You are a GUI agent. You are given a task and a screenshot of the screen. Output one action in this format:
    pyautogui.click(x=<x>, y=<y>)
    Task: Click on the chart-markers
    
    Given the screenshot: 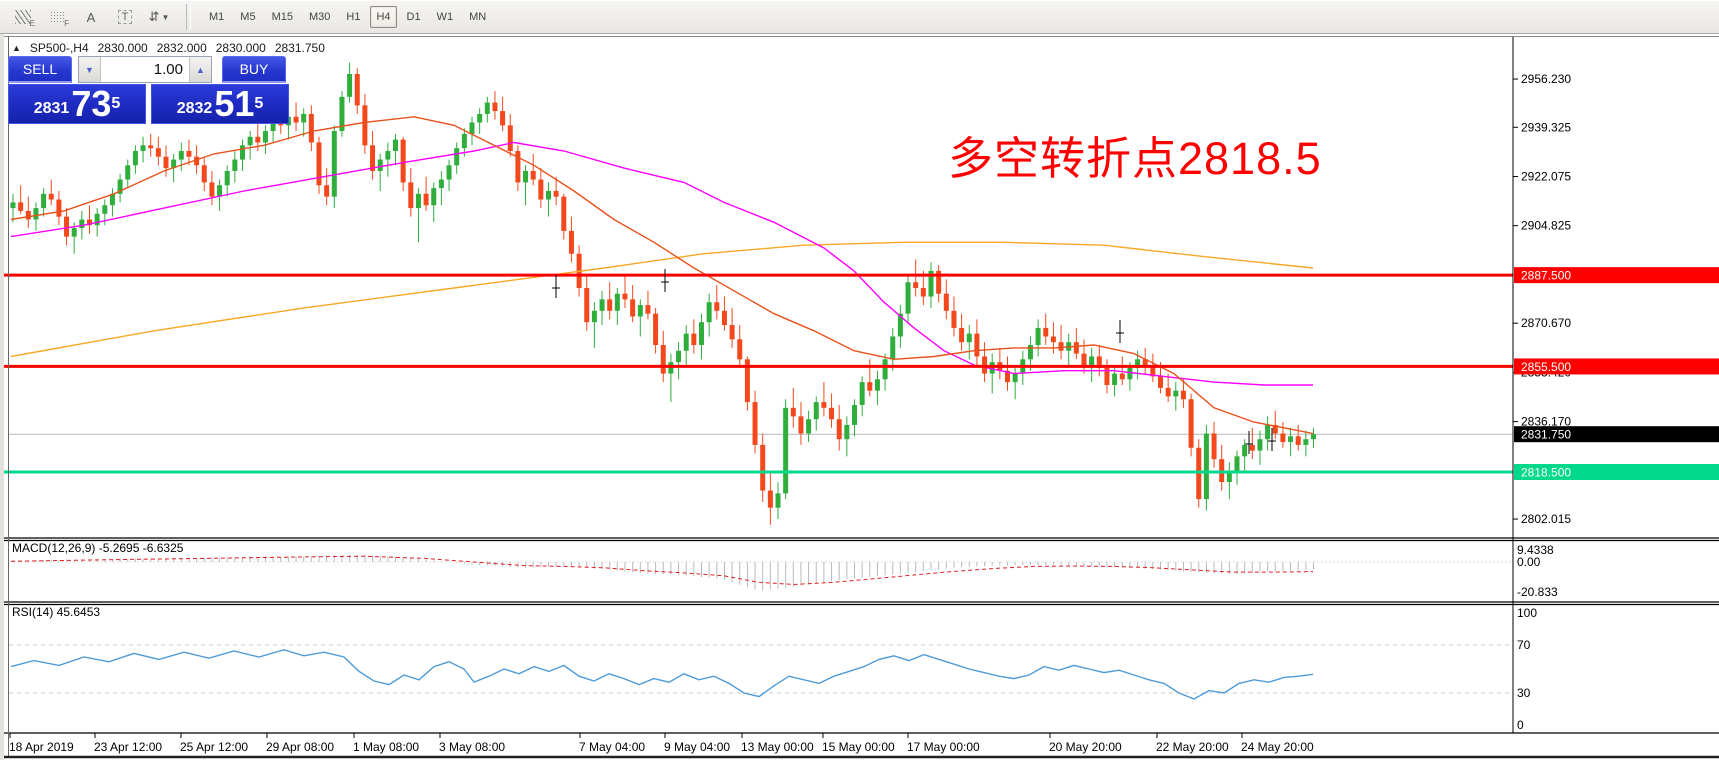 What is the action you would take?
    pyautogui.click(x=914, y=361)
    